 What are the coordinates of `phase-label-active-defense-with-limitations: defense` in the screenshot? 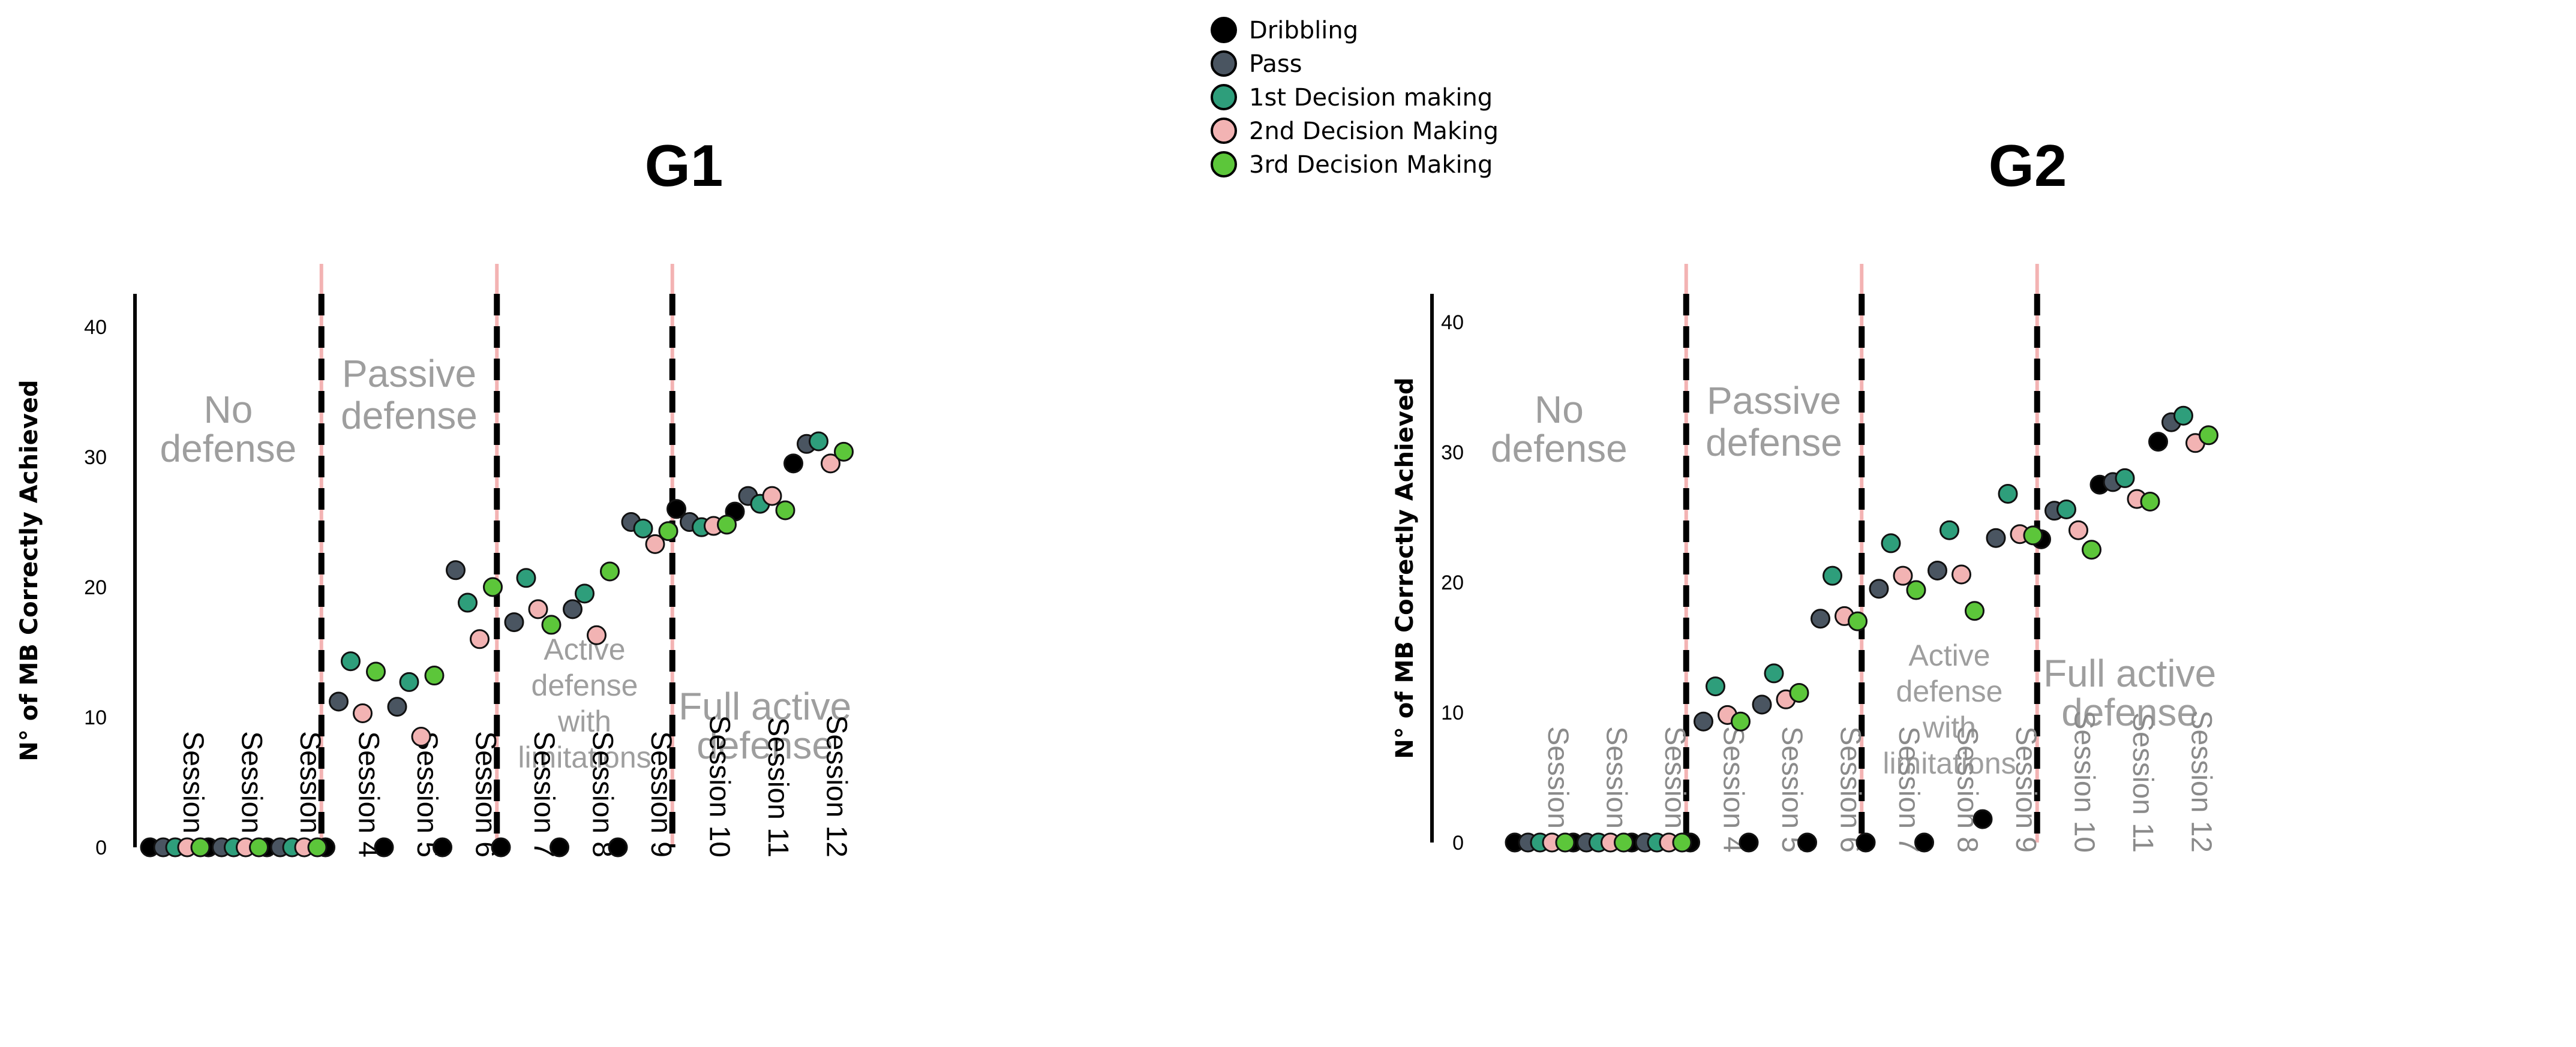 It's located at (585, 685).